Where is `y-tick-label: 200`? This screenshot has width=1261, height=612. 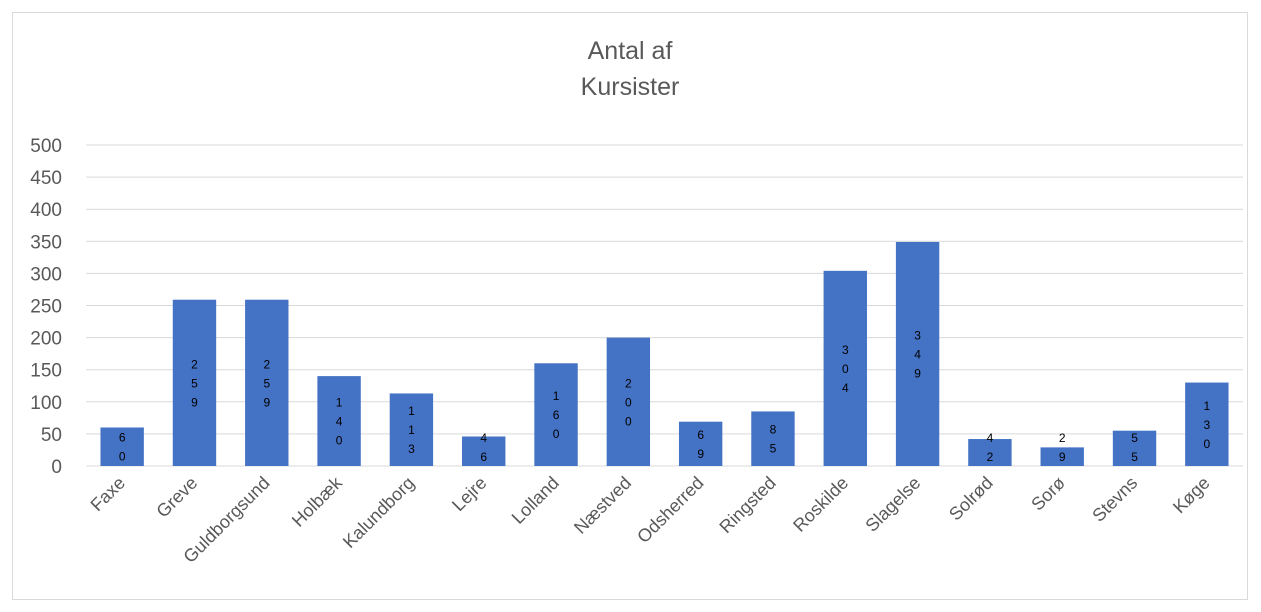
y-tick-label: 200 is located at coordinates (46, 339).